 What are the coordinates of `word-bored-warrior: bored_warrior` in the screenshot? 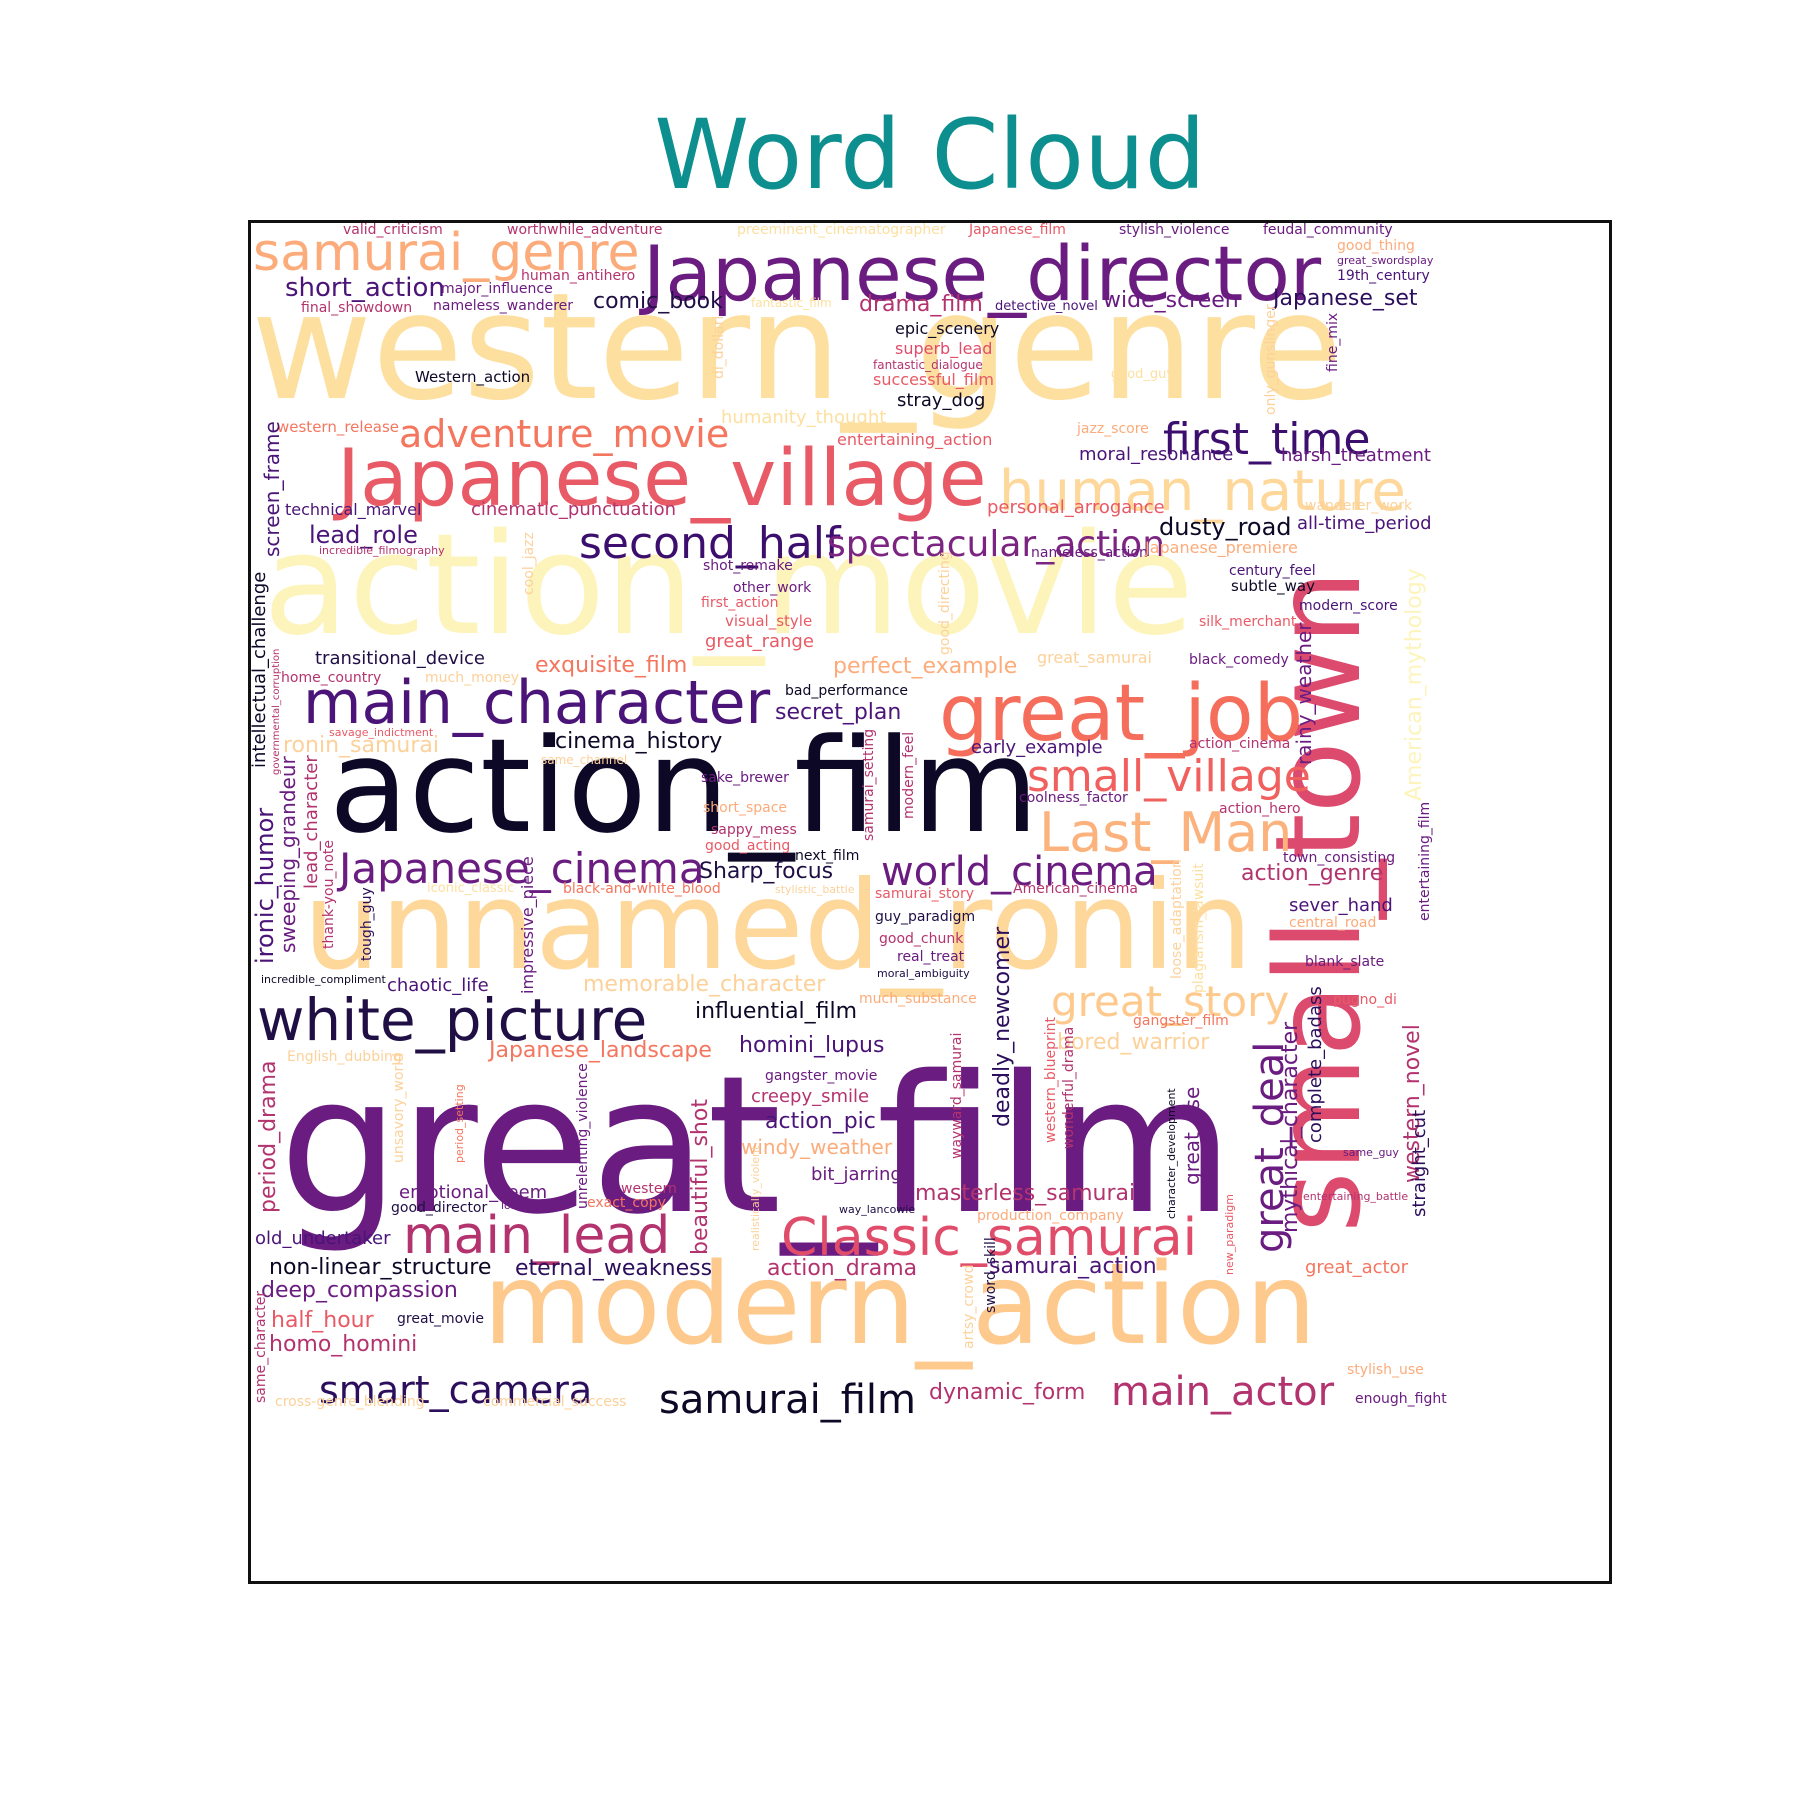 It's located at (1133, 1042).